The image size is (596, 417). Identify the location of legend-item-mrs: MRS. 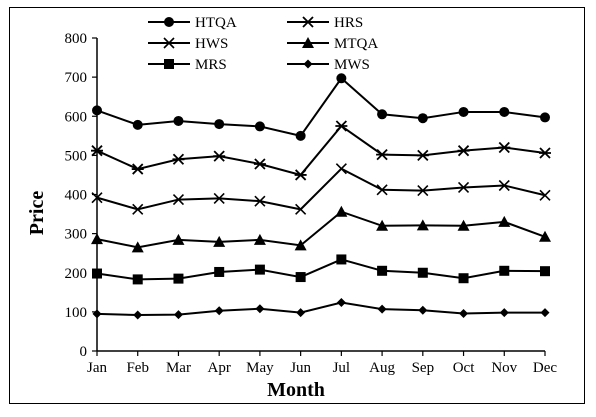
(187, 65).